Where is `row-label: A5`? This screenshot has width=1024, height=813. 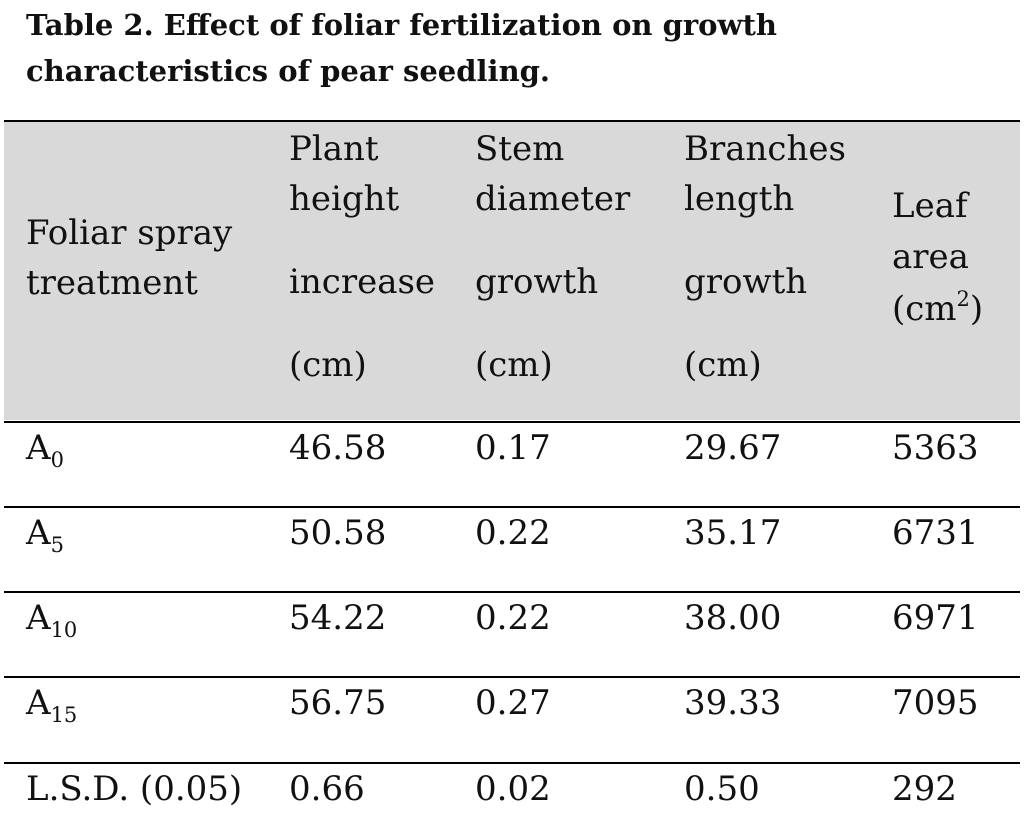
row-label: A5 is located at coordinates (45, 535).